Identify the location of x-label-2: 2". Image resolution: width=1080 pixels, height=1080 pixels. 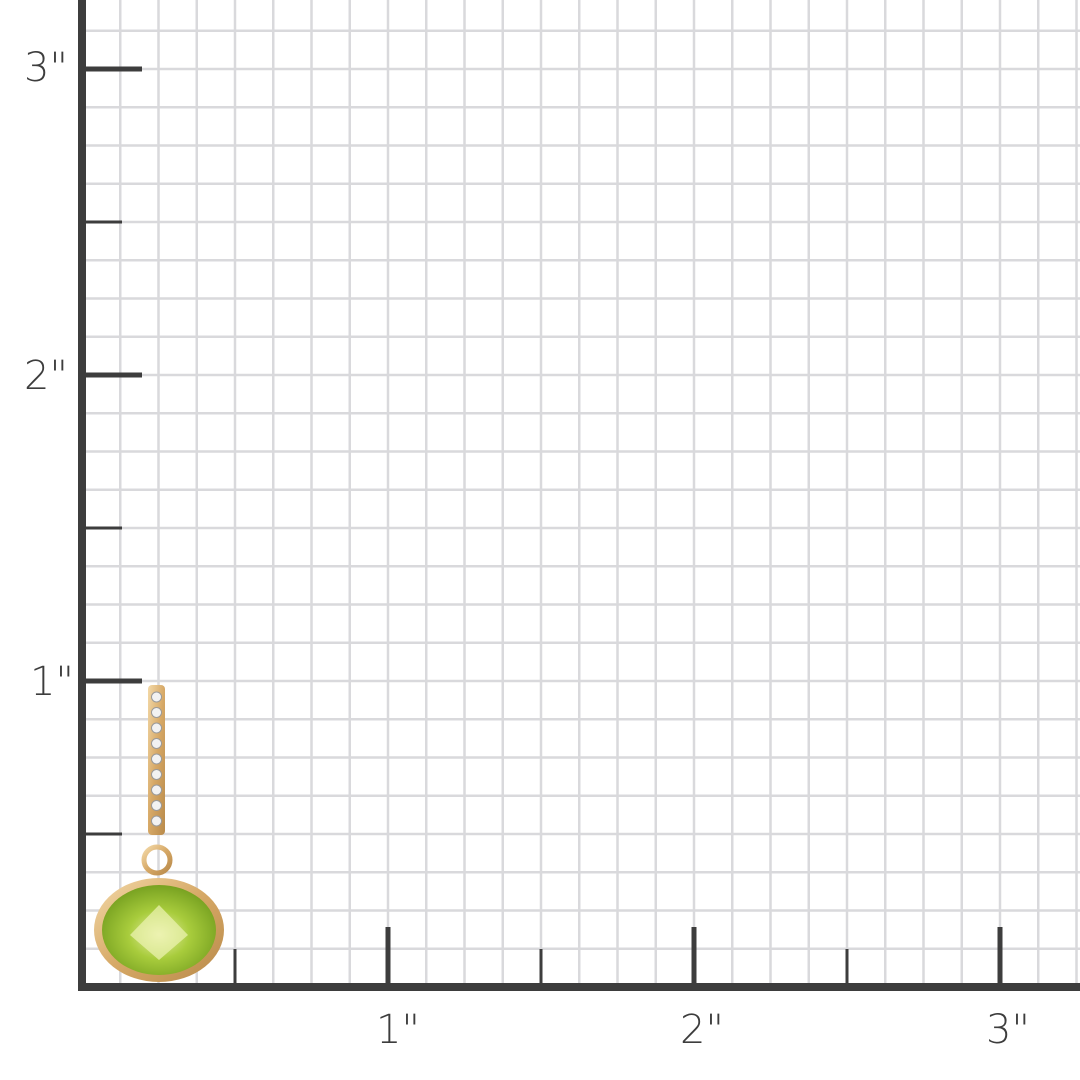
(702, 1030).